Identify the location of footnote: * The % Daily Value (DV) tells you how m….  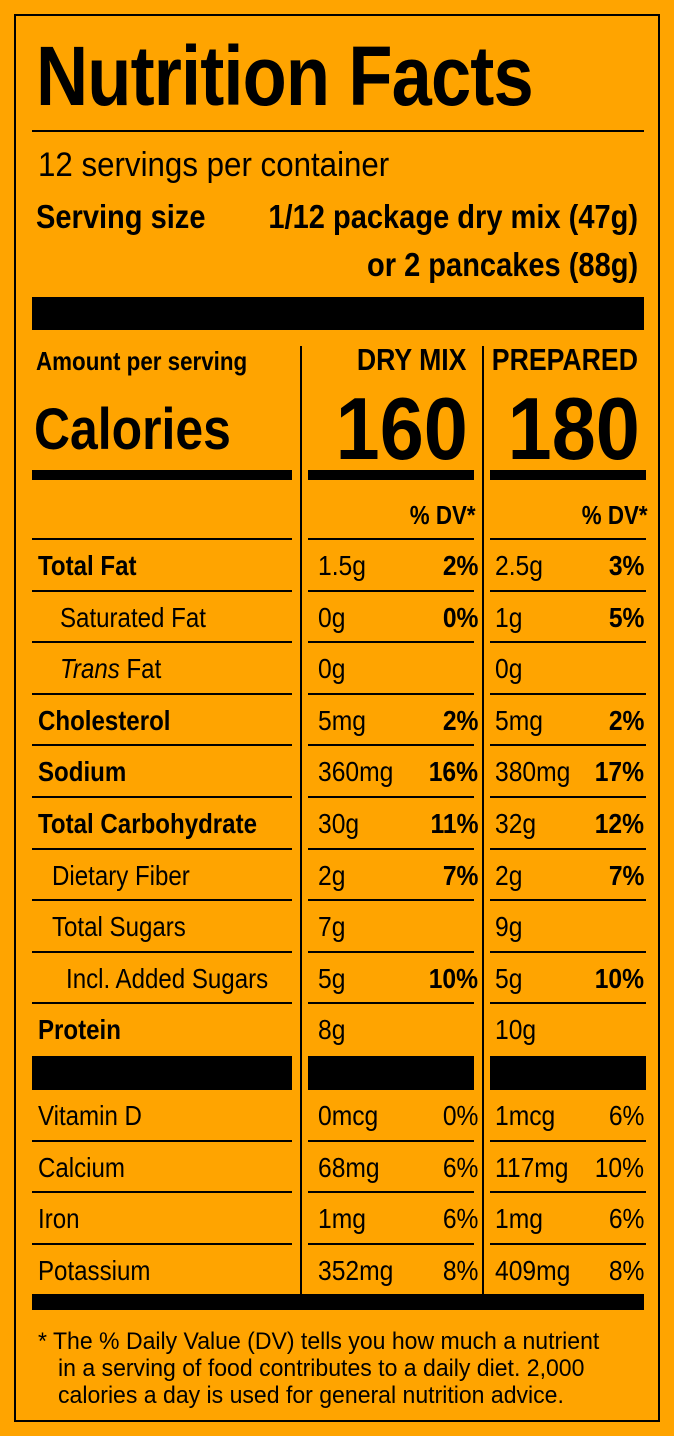
(330, 1368).